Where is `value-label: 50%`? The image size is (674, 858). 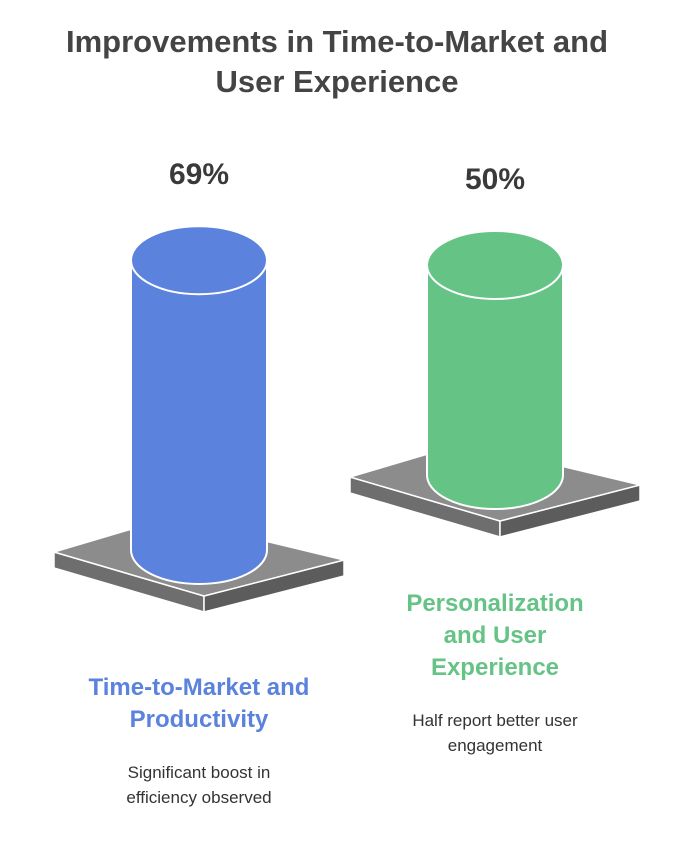 value-label: 50% is located at coordinates (495, 179).